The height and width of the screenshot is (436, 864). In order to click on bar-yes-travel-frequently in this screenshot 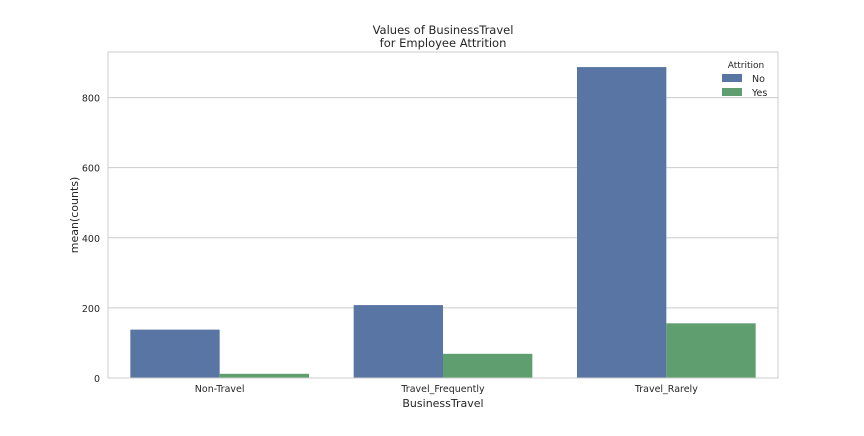, I will do `click(488, 365)`.